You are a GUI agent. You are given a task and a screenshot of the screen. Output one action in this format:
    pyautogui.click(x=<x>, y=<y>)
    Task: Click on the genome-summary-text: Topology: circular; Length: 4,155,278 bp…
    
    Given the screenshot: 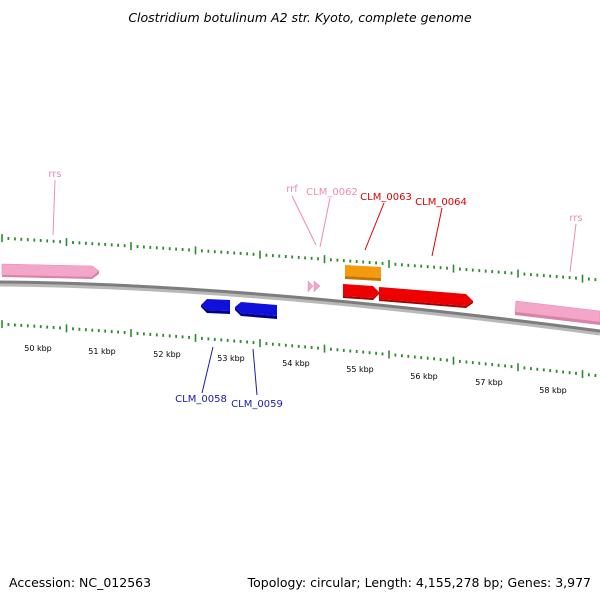 What is the action you would take?
    pyautogui.click(x=419, y=582)
    